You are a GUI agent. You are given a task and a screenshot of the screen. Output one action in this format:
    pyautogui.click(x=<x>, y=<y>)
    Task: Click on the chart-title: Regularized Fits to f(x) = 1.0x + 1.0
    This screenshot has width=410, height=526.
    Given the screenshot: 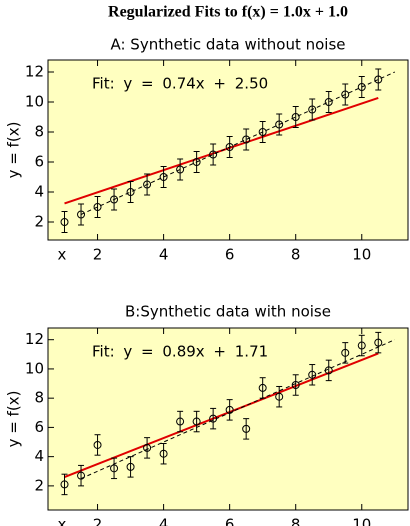 What is the action you would take?
    pyautogui.click(x=228, y=12)
    